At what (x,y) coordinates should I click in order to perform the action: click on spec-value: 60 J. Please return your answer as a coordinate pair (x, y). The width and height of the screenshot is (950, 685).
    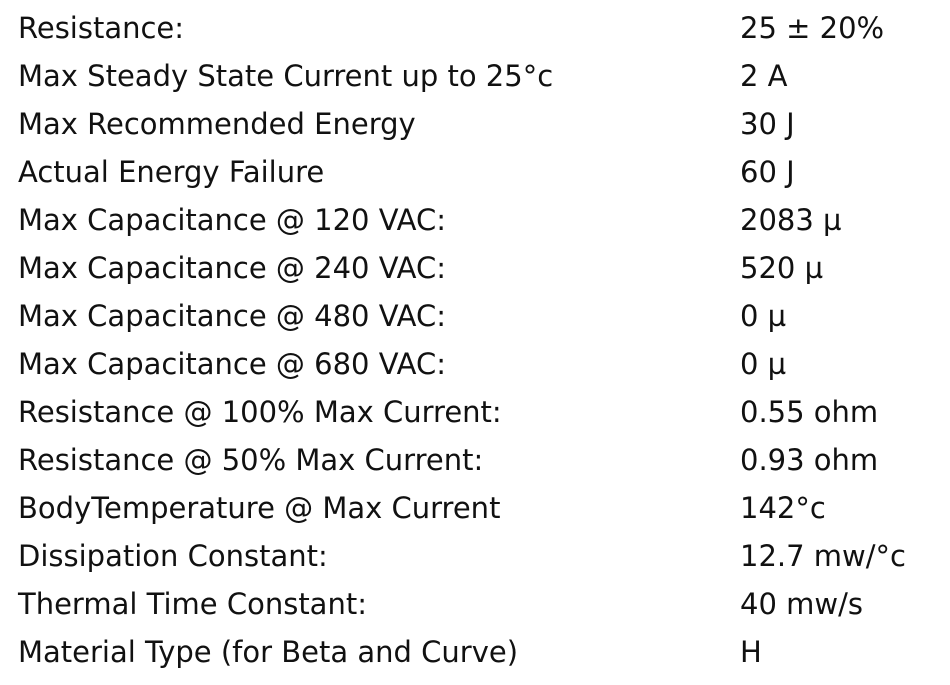
    Looking at the image, I should click on (767, 172).